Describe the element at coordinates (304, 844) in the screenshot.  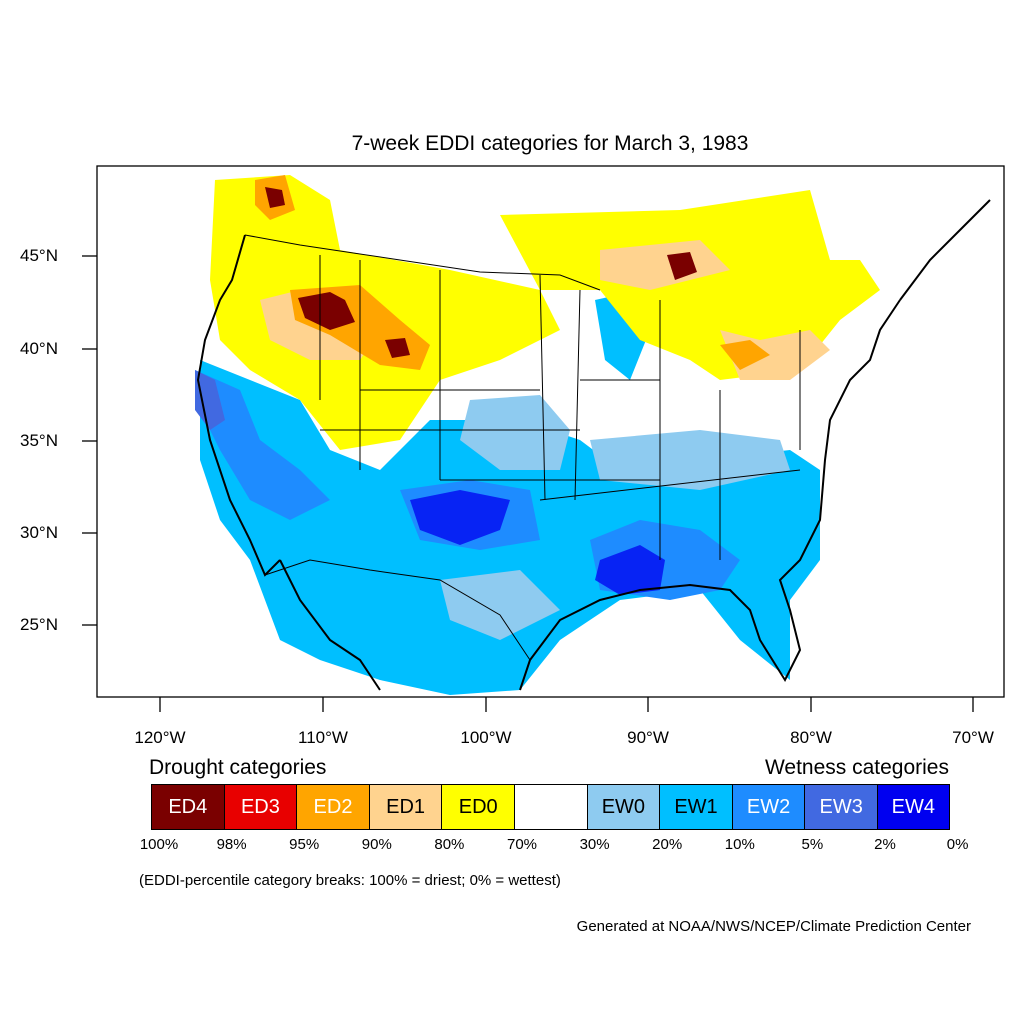
I see `legend-break-label: 95%` at that location.